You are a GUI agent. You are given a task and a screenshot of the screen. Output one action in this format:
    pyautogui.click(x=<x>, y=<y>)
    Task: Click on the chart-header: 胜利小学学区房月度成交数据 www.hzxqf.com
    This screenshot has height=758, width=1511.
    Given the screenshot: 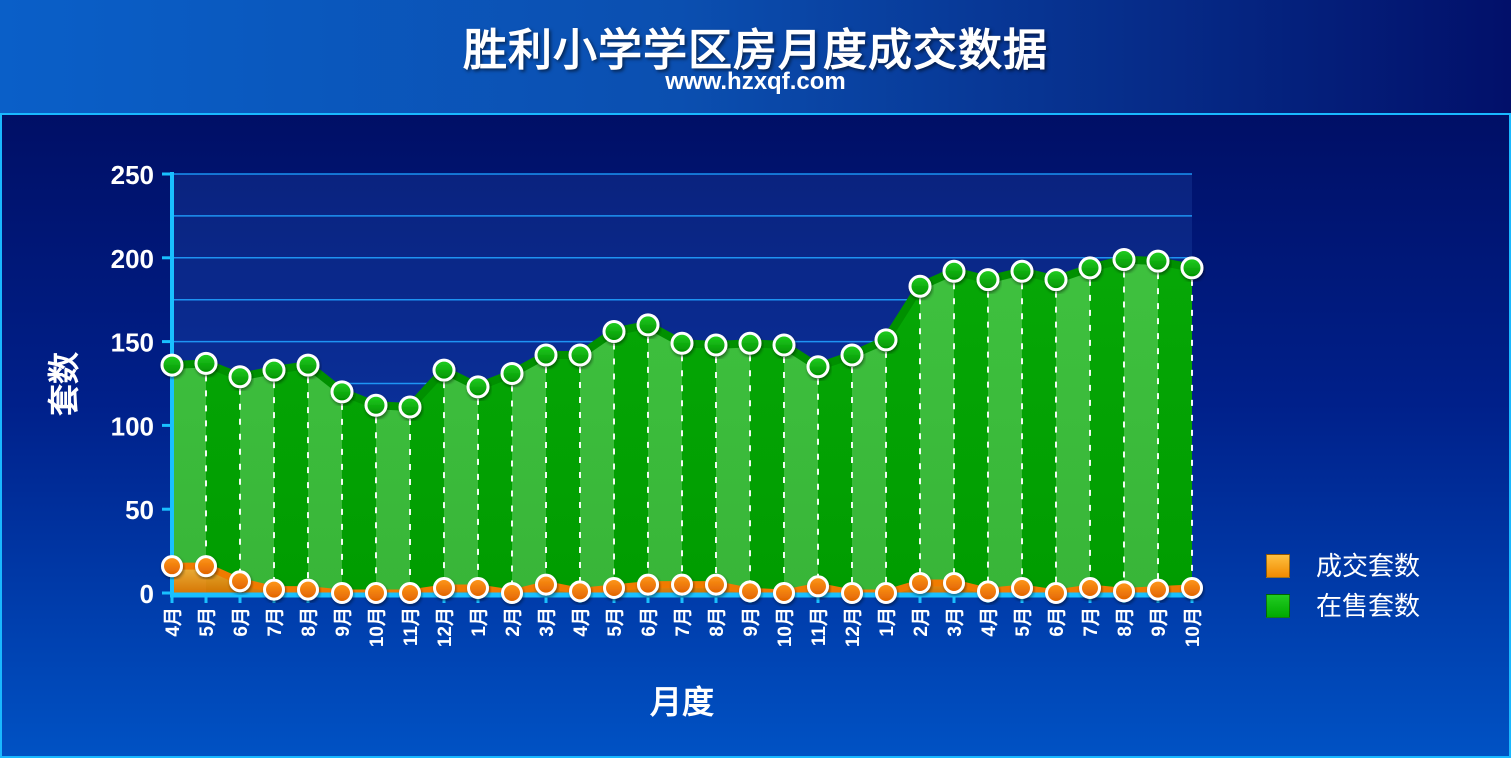 What is the action you would take?
    pyautogui.click(x=755, y=56)
    